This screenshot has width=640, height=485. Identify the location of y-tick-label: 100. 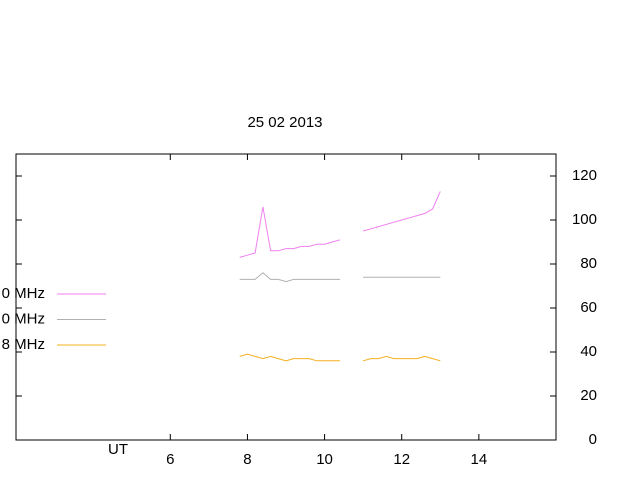
(584, 219).